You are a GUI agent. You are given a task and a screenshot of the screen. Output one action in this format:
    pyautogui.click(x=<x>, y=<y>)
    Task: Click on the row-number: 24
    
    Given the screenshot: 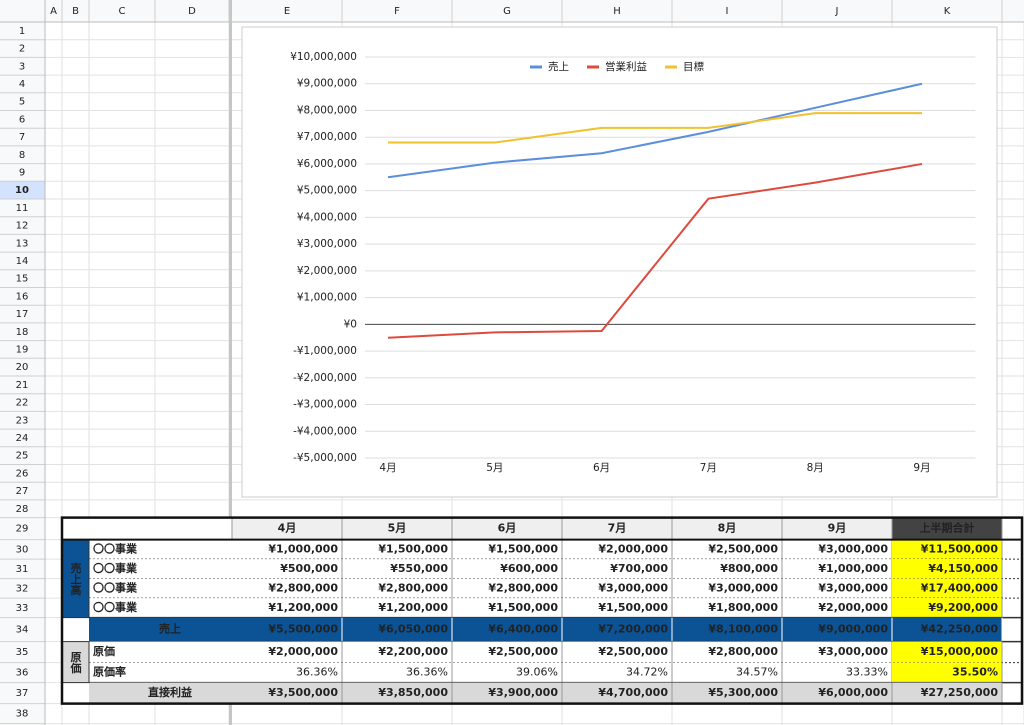 What is the action you would take?
    pyautogui.click(x=22, y=438)
    